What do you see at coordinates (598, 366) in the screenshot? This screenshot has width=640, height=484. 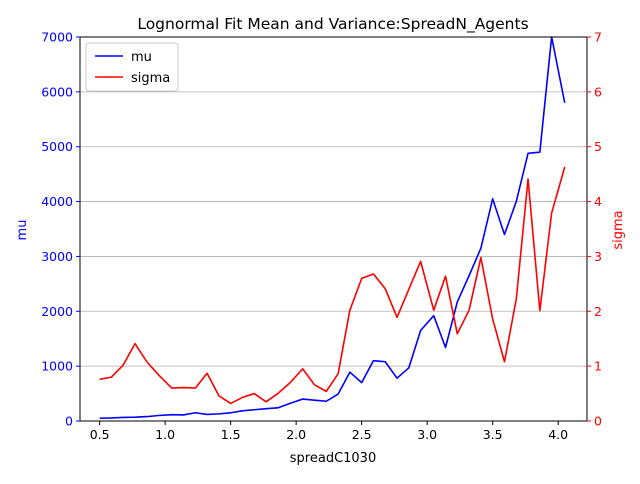 I see `right-y-tick-label-1: 1` at bounding box center [598, 366].